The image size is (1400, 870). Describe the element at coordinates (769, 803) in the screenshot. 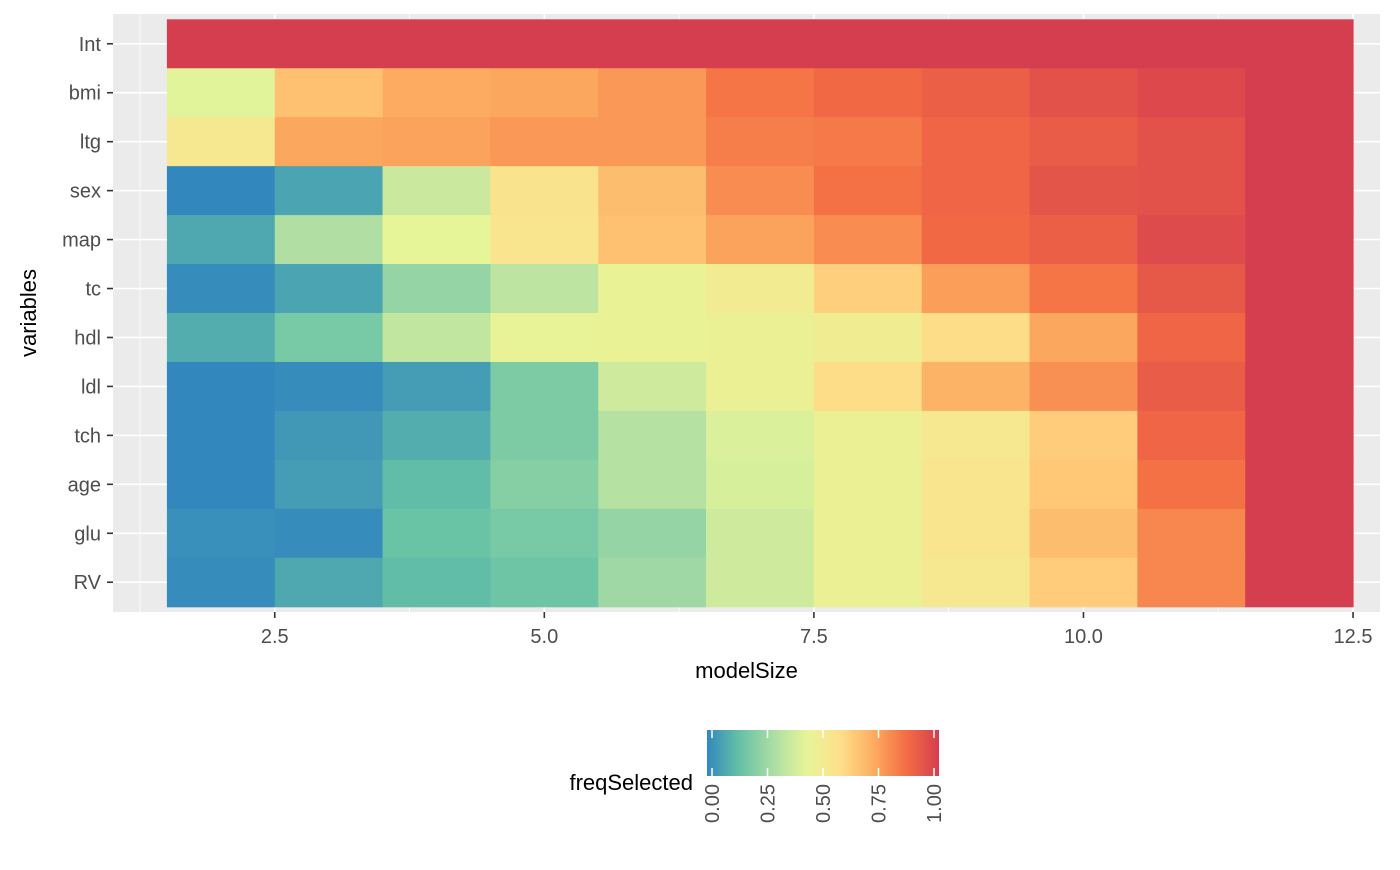

I see `legend-tick-label: 0.25` at that location.